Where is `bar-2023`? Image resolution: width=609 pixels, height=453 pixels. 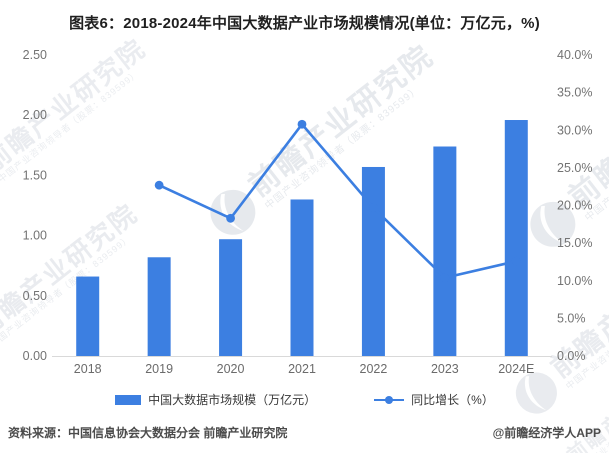
bar-2023 is located at coordinates (445, 251).